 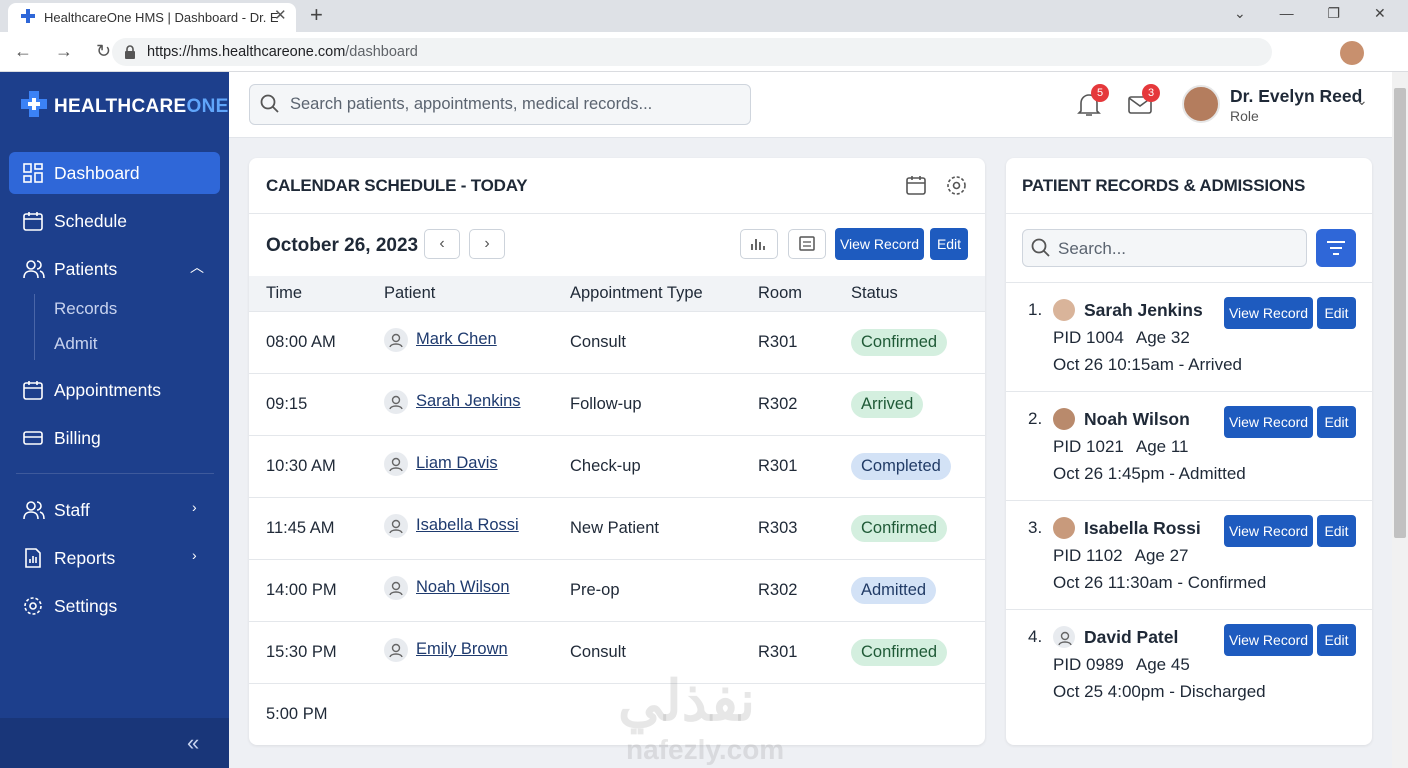 What do you see at coordinates (108, 390) in the screenshot?
I see `nav-label: Appointments` at bounding box center [108, 390].